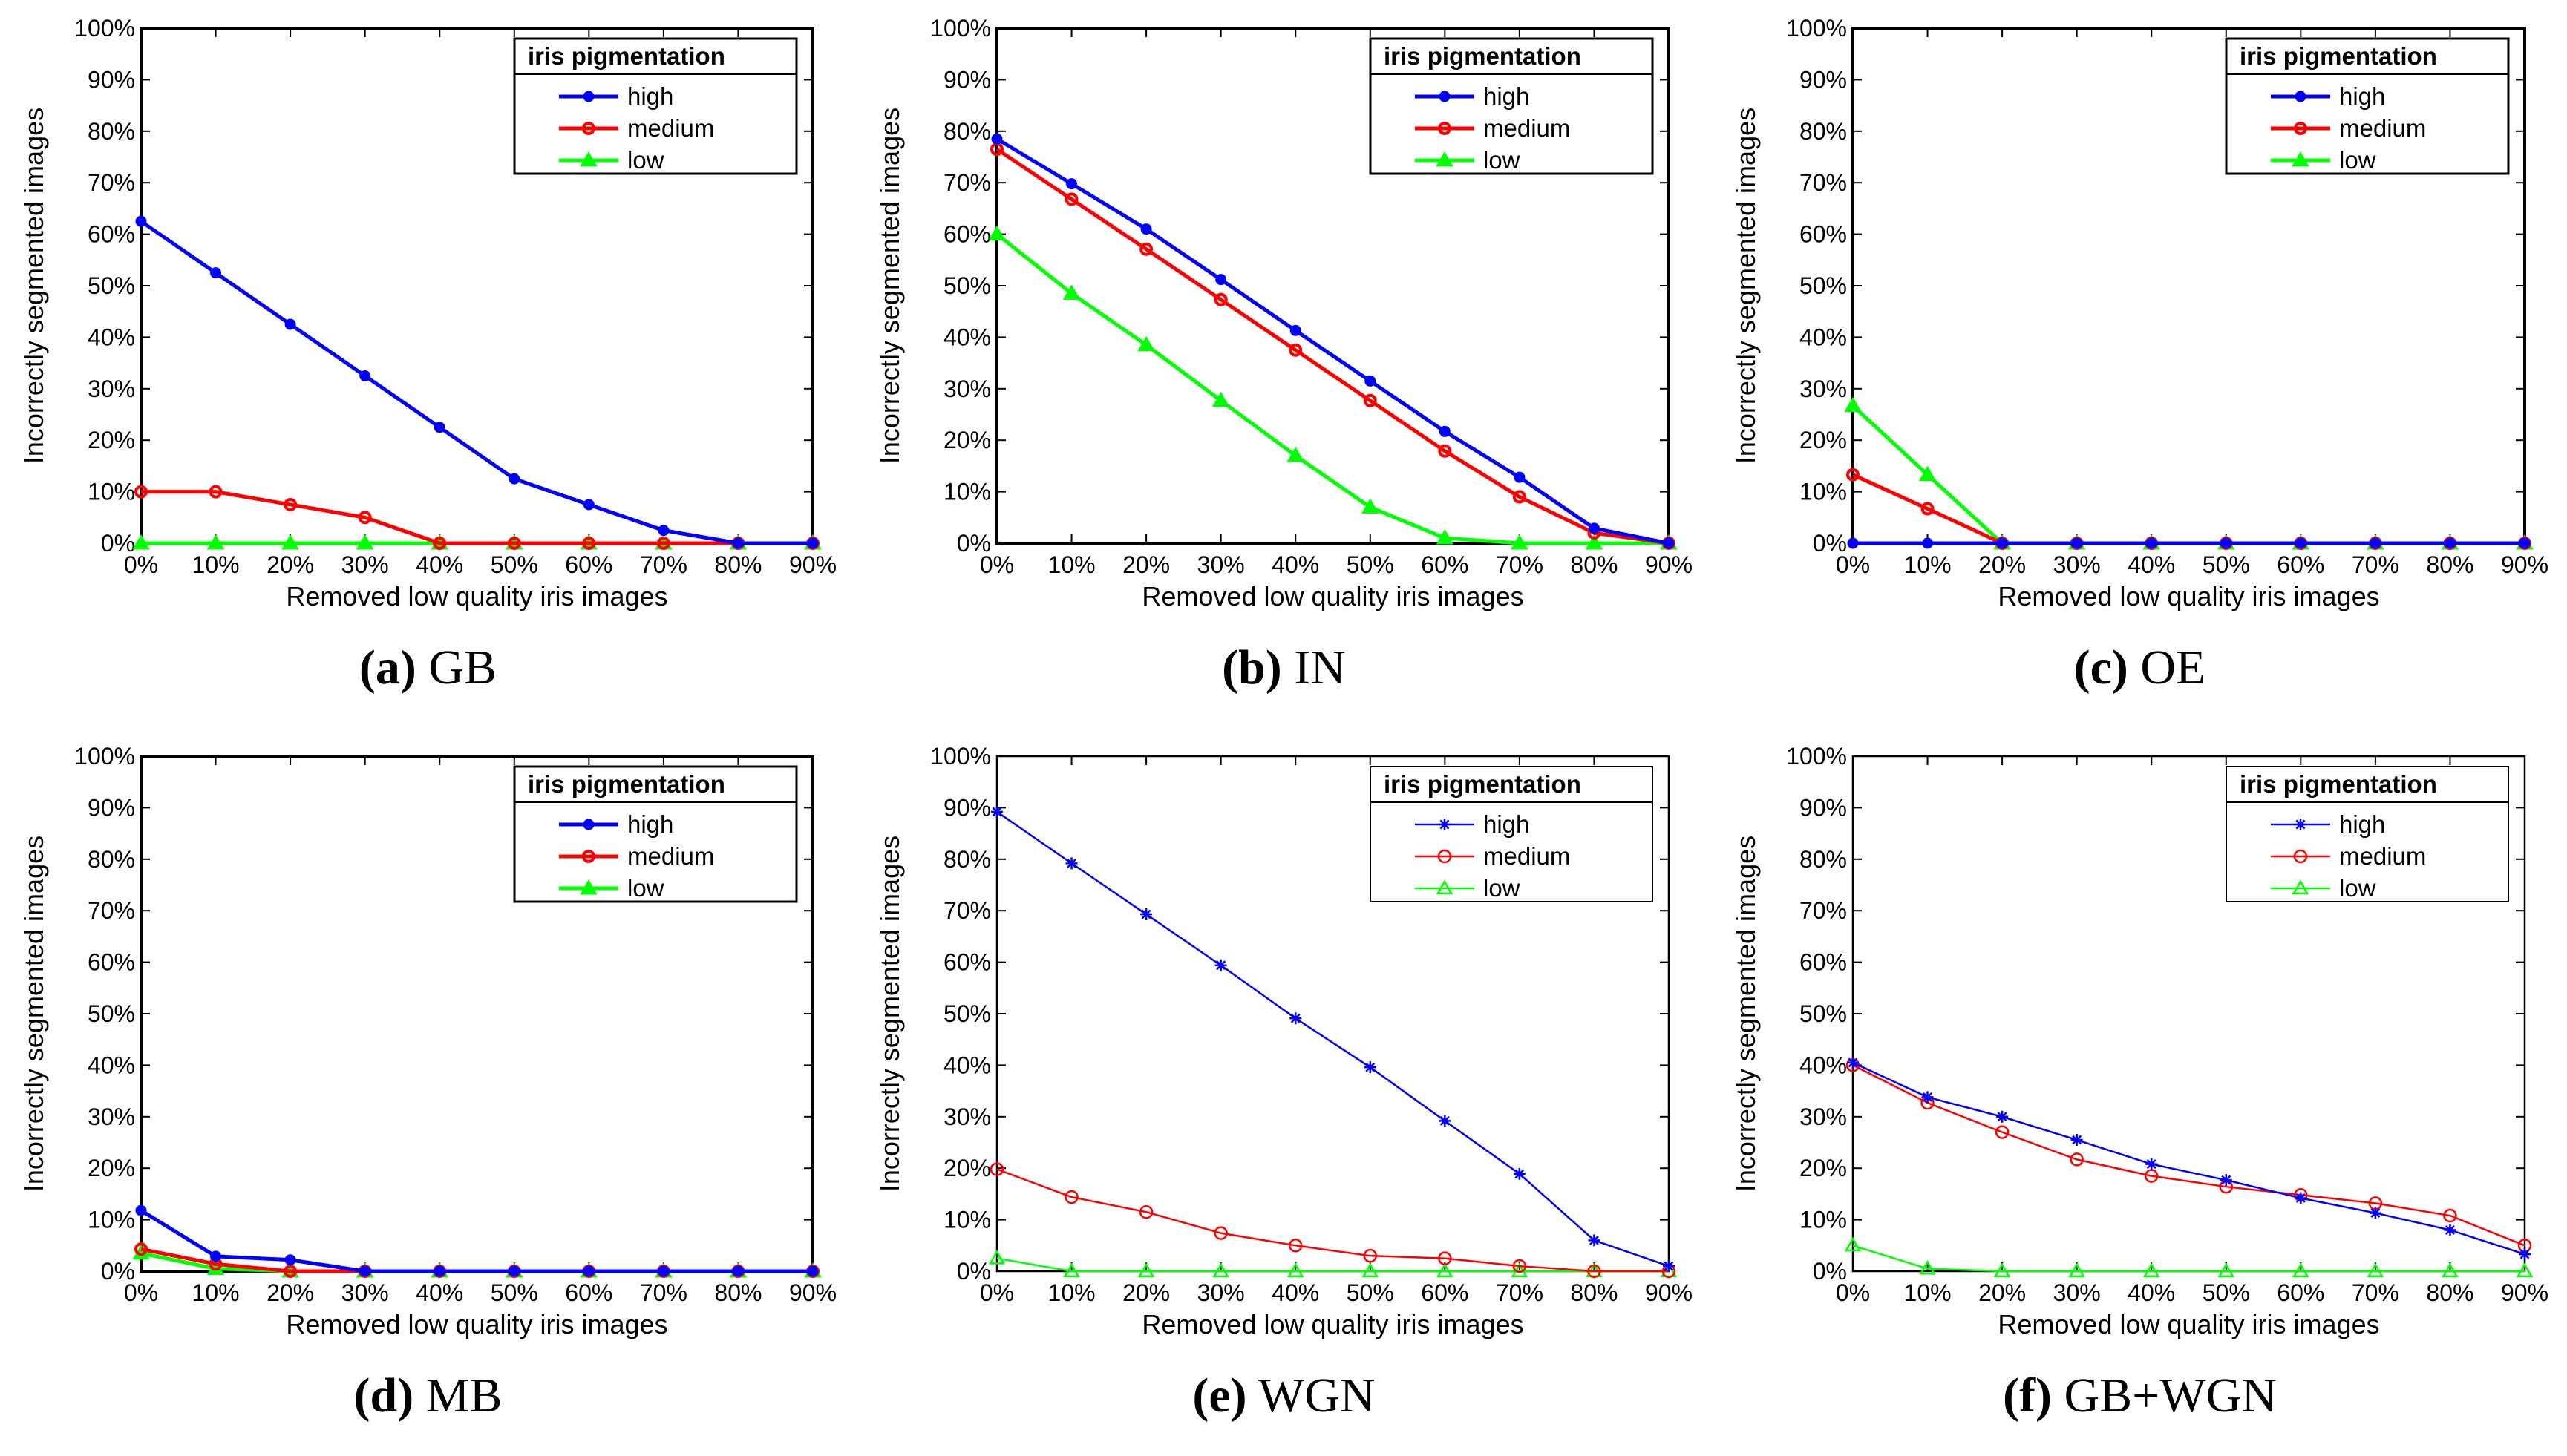  I want to click on caption-letter: (d), so click(383, 1396).